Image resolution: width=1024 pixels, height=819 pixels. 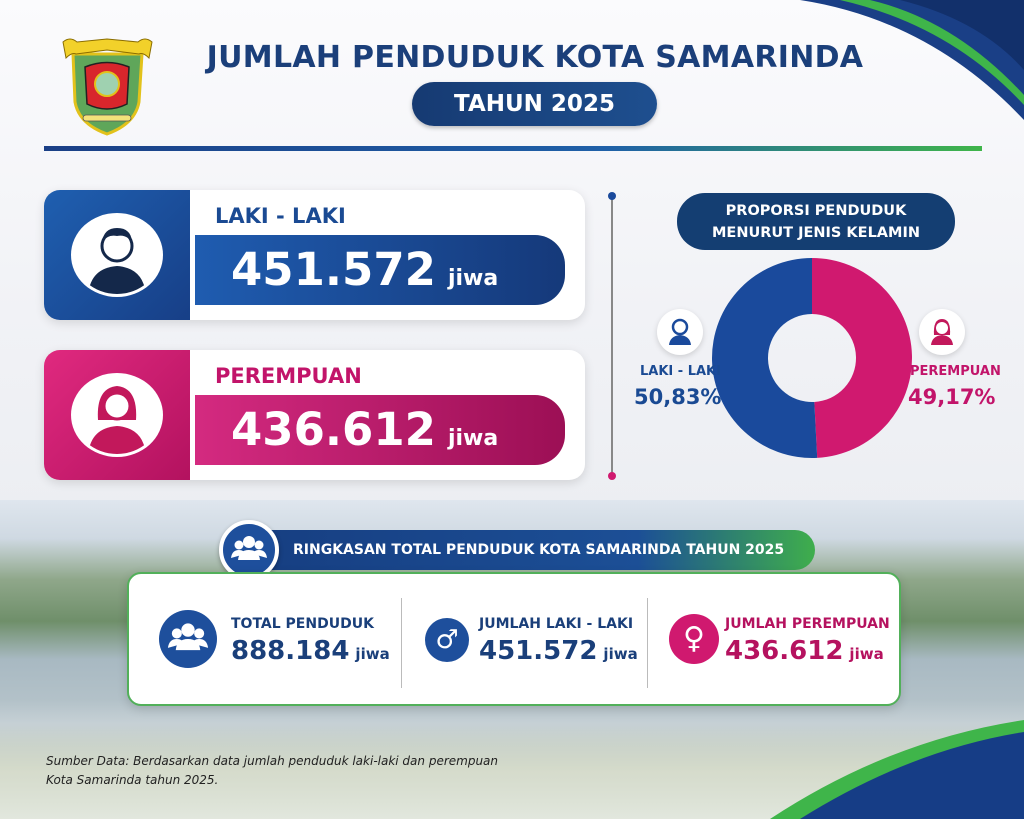 I want to click on female-population-card: PEREMPUAN 436.612 jiwa, so click(x=314, y=415).